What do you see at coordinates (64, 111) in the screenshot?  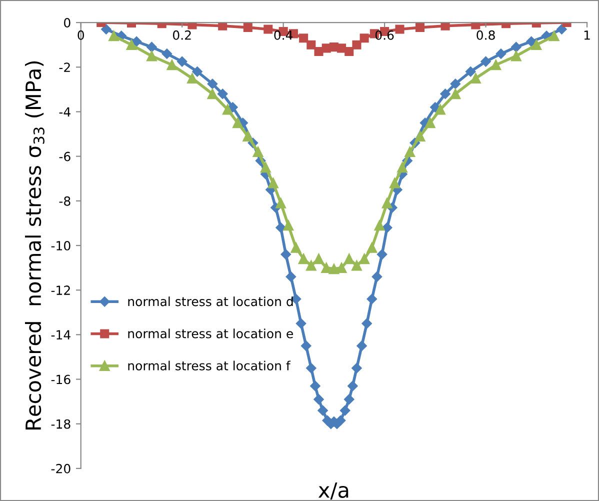 I see `y-tick-label: -4` at bounding box center [64, 111].